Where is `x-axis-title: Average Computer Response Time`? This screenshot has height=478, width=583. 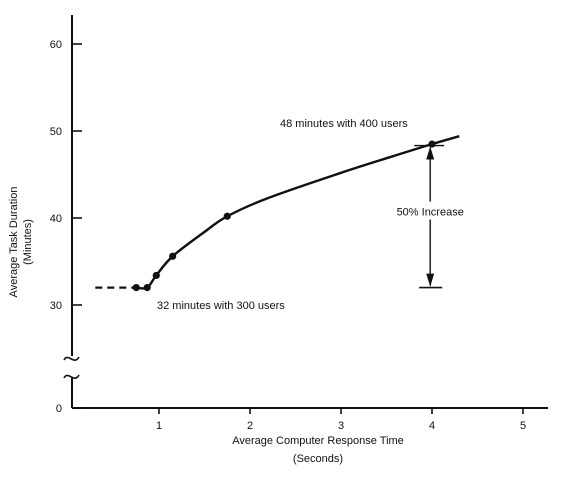
x-axis-title: Average Computer Response Time is located at coordinates (318, 441).